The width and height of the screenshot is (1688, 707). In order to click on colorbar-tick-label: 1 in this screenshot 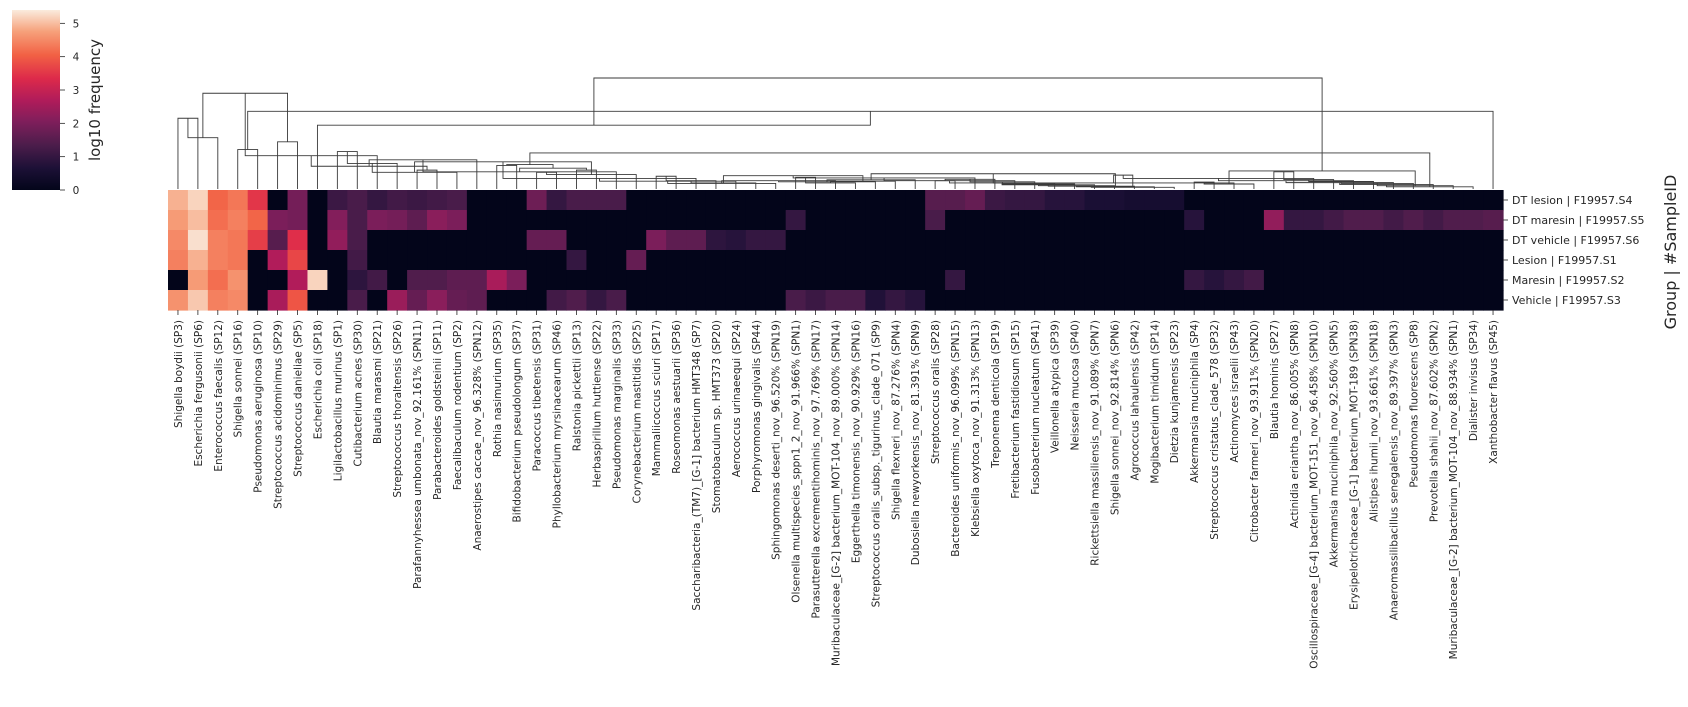, I will do `click(76, 158)`.